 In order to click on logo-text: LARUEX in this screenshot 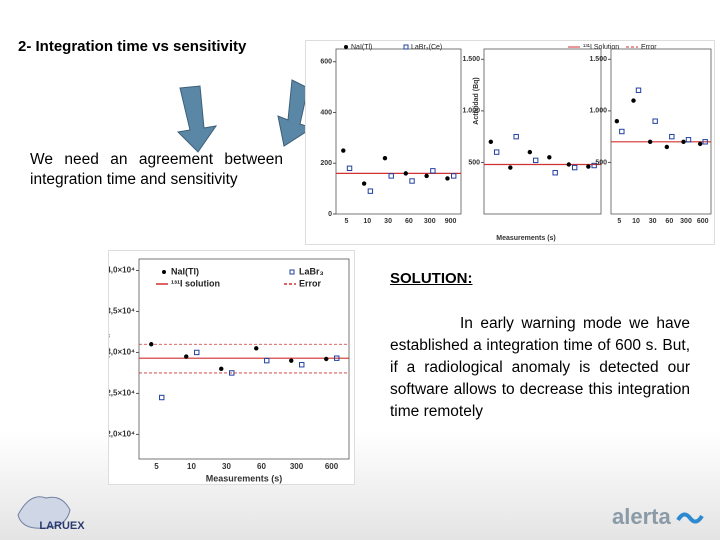, I will do `click(62, 526)`.